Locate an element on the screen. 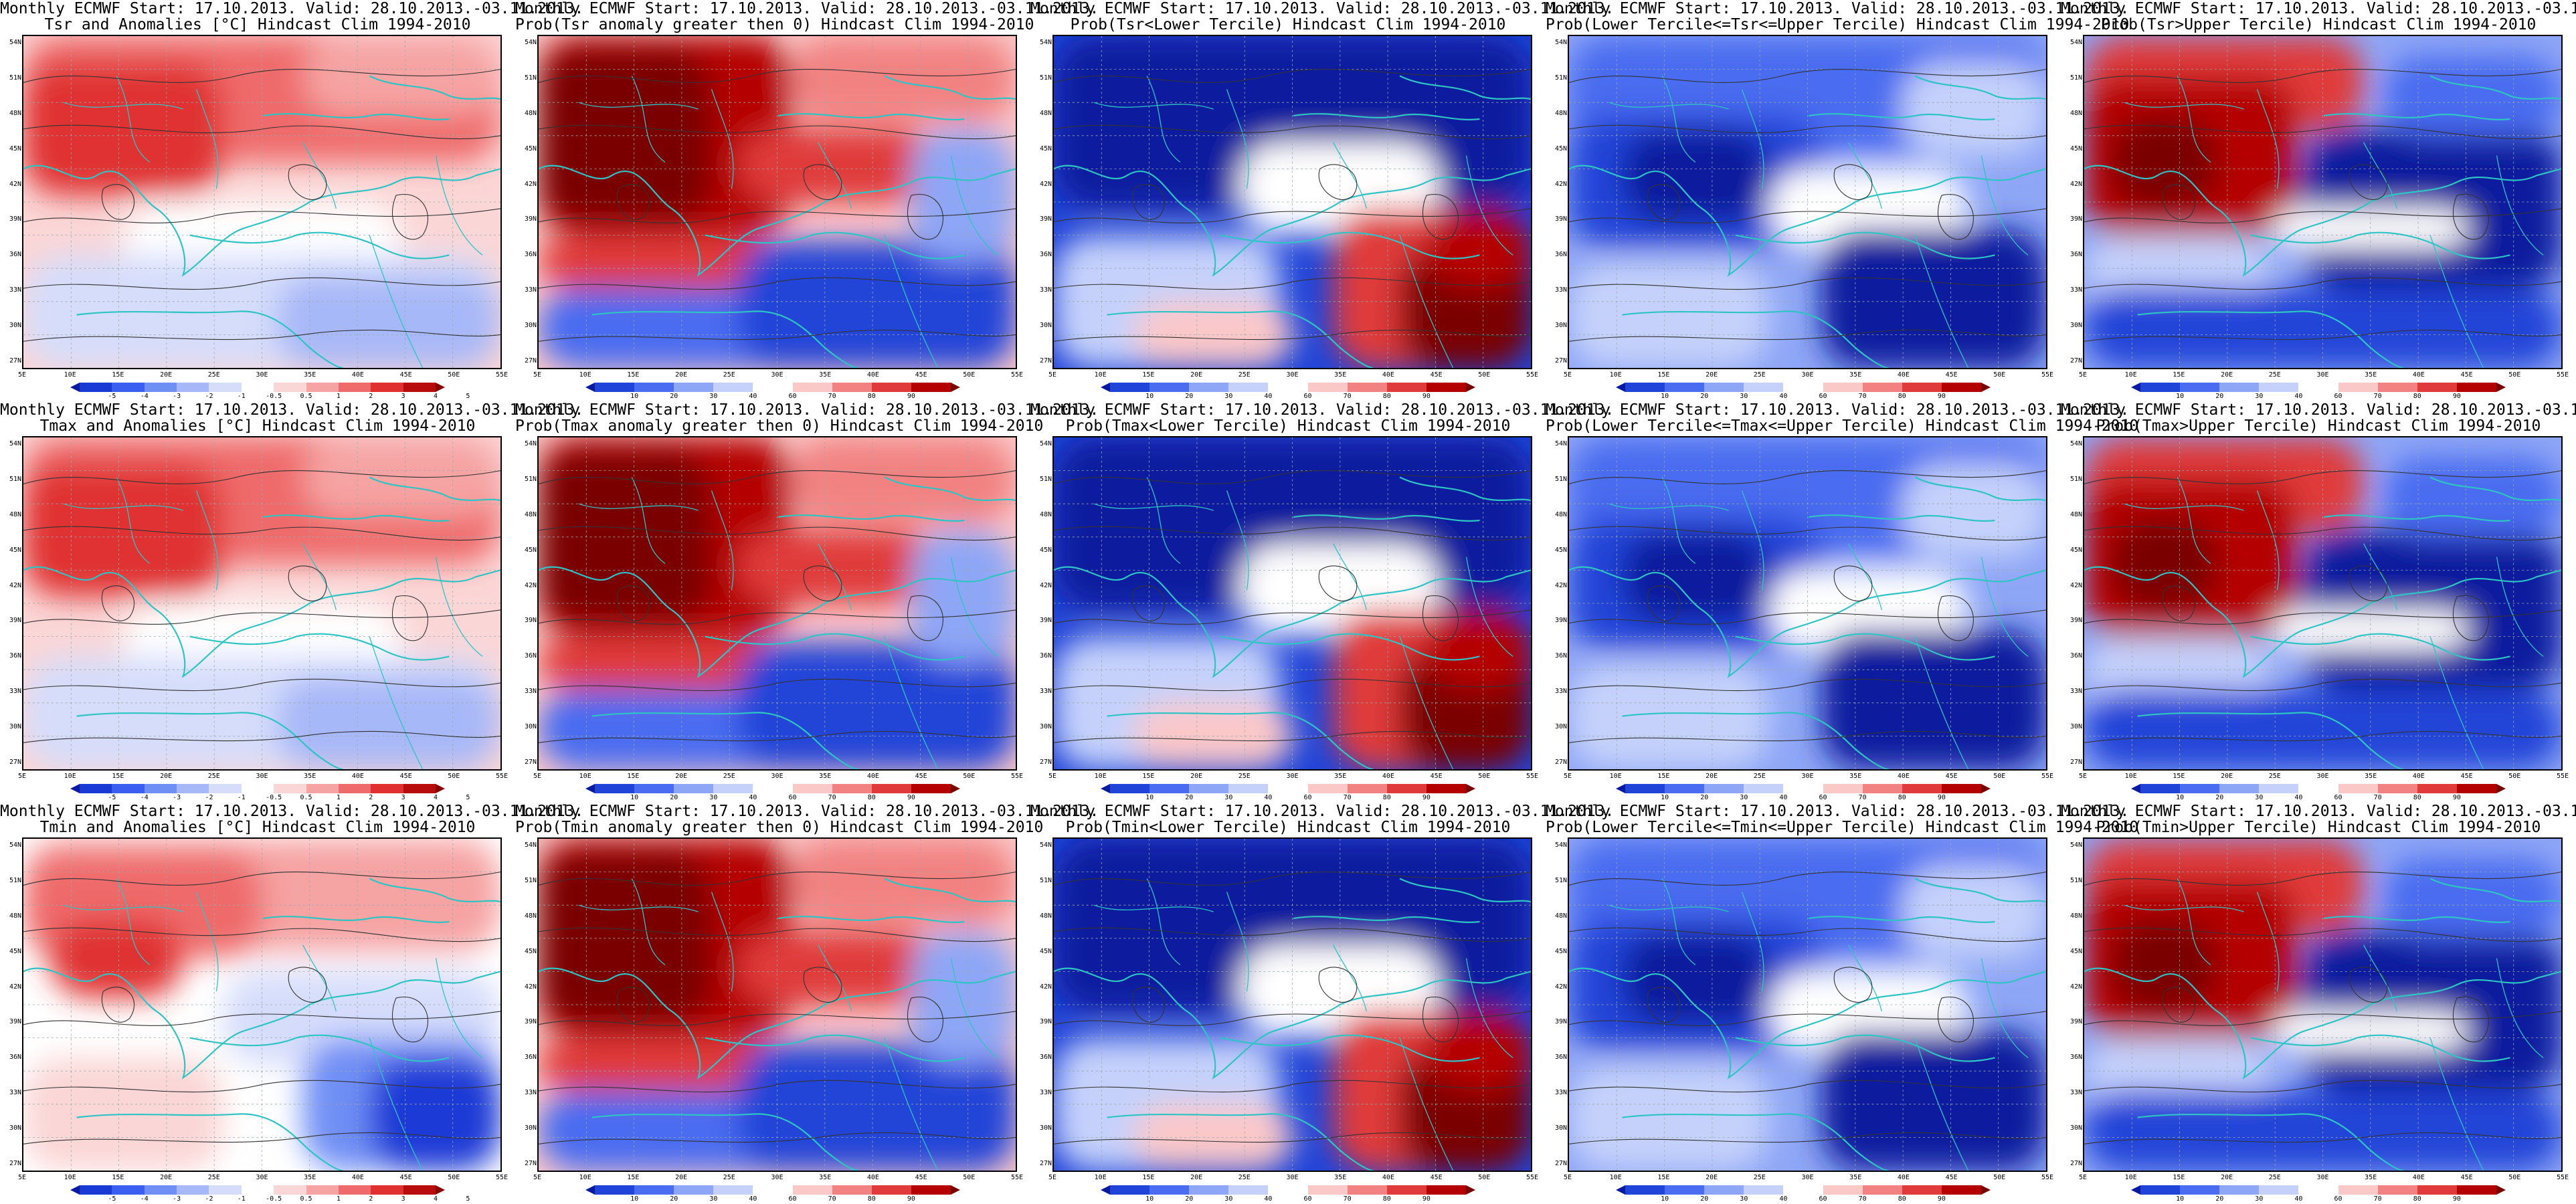 Image resolution: width=2576 pixels, height=1204 pixels. latitude-tick-label: 45N is located at coordinates (15, 148).